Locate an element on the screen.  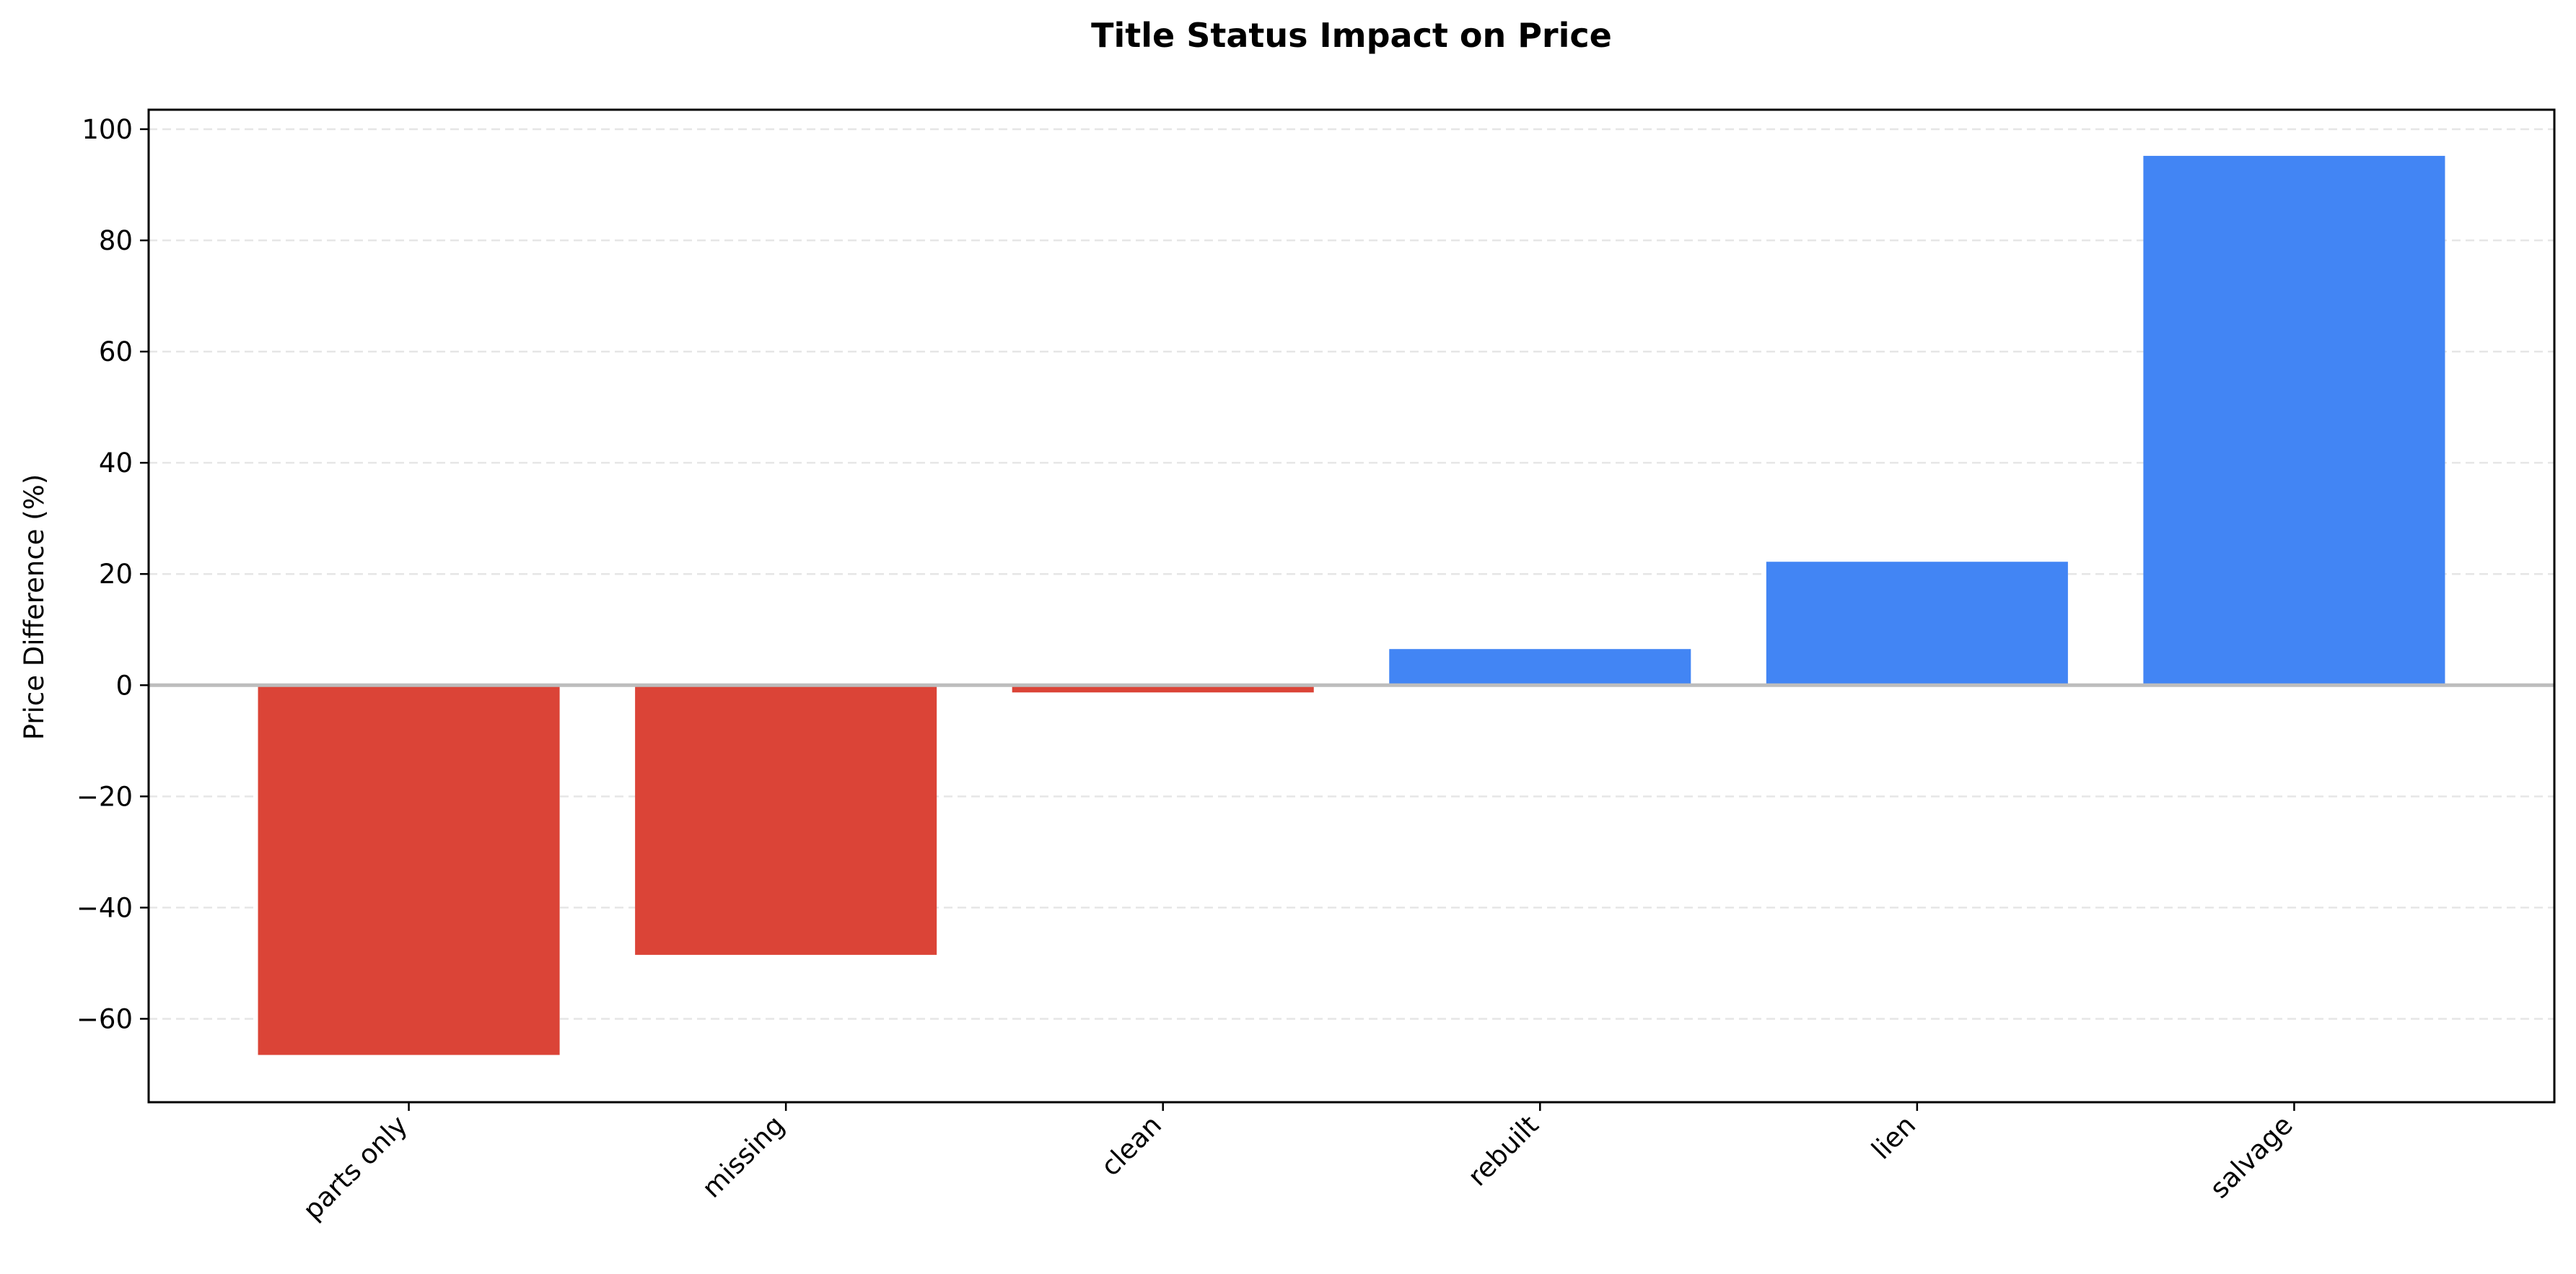
y-tick-label: 60 is located at coordinates (116, 351).